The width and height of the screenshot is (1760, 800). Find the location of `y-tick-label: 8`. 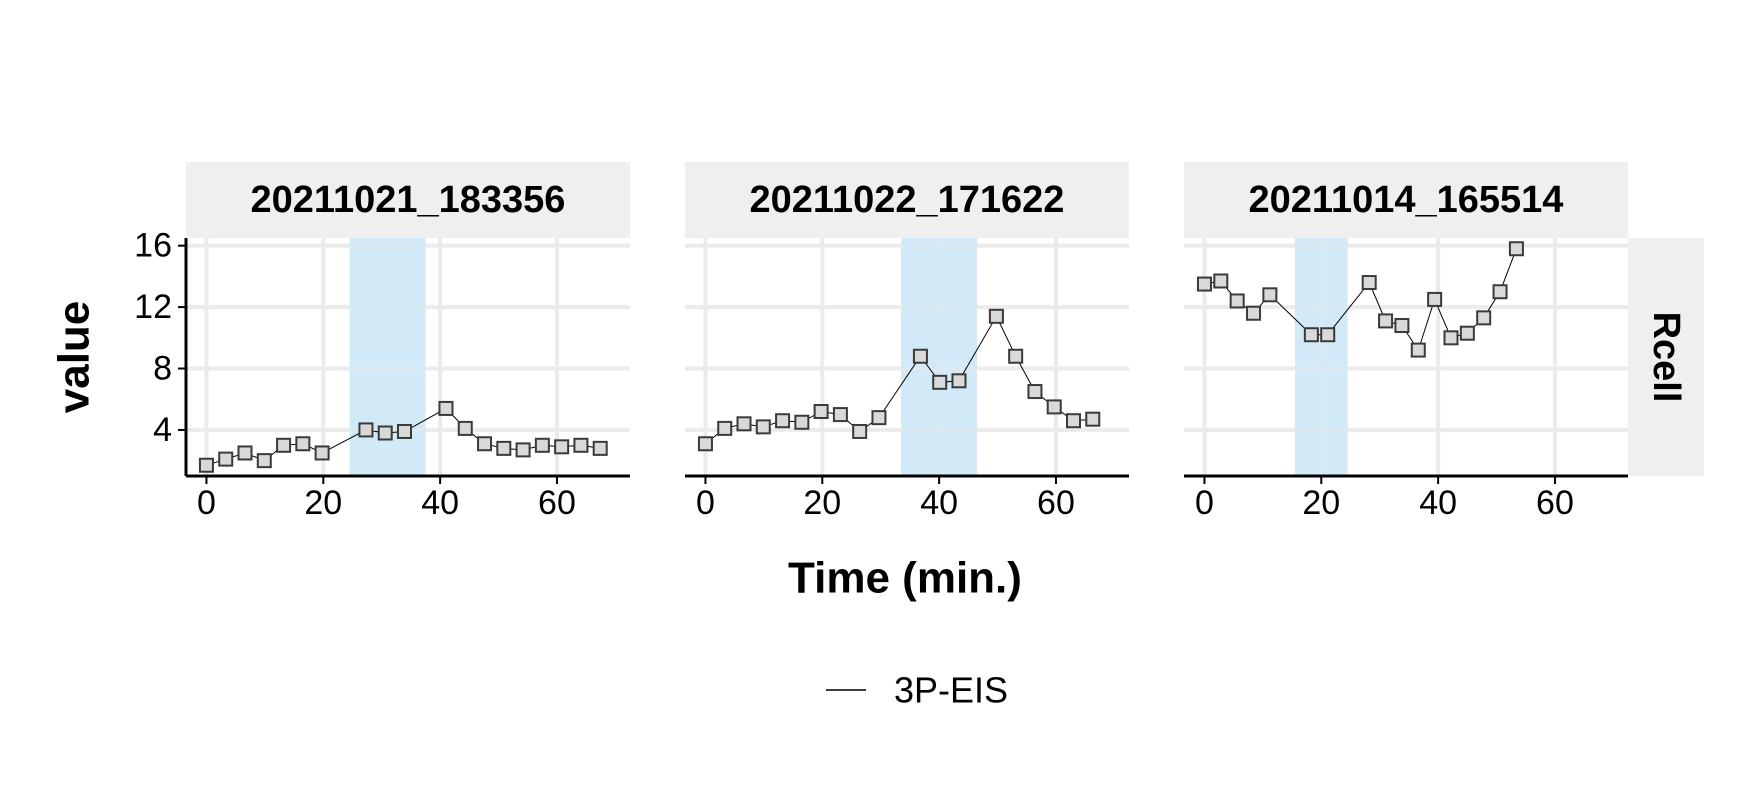

y-tick-label: 8 is located at coordinates (162, 369).